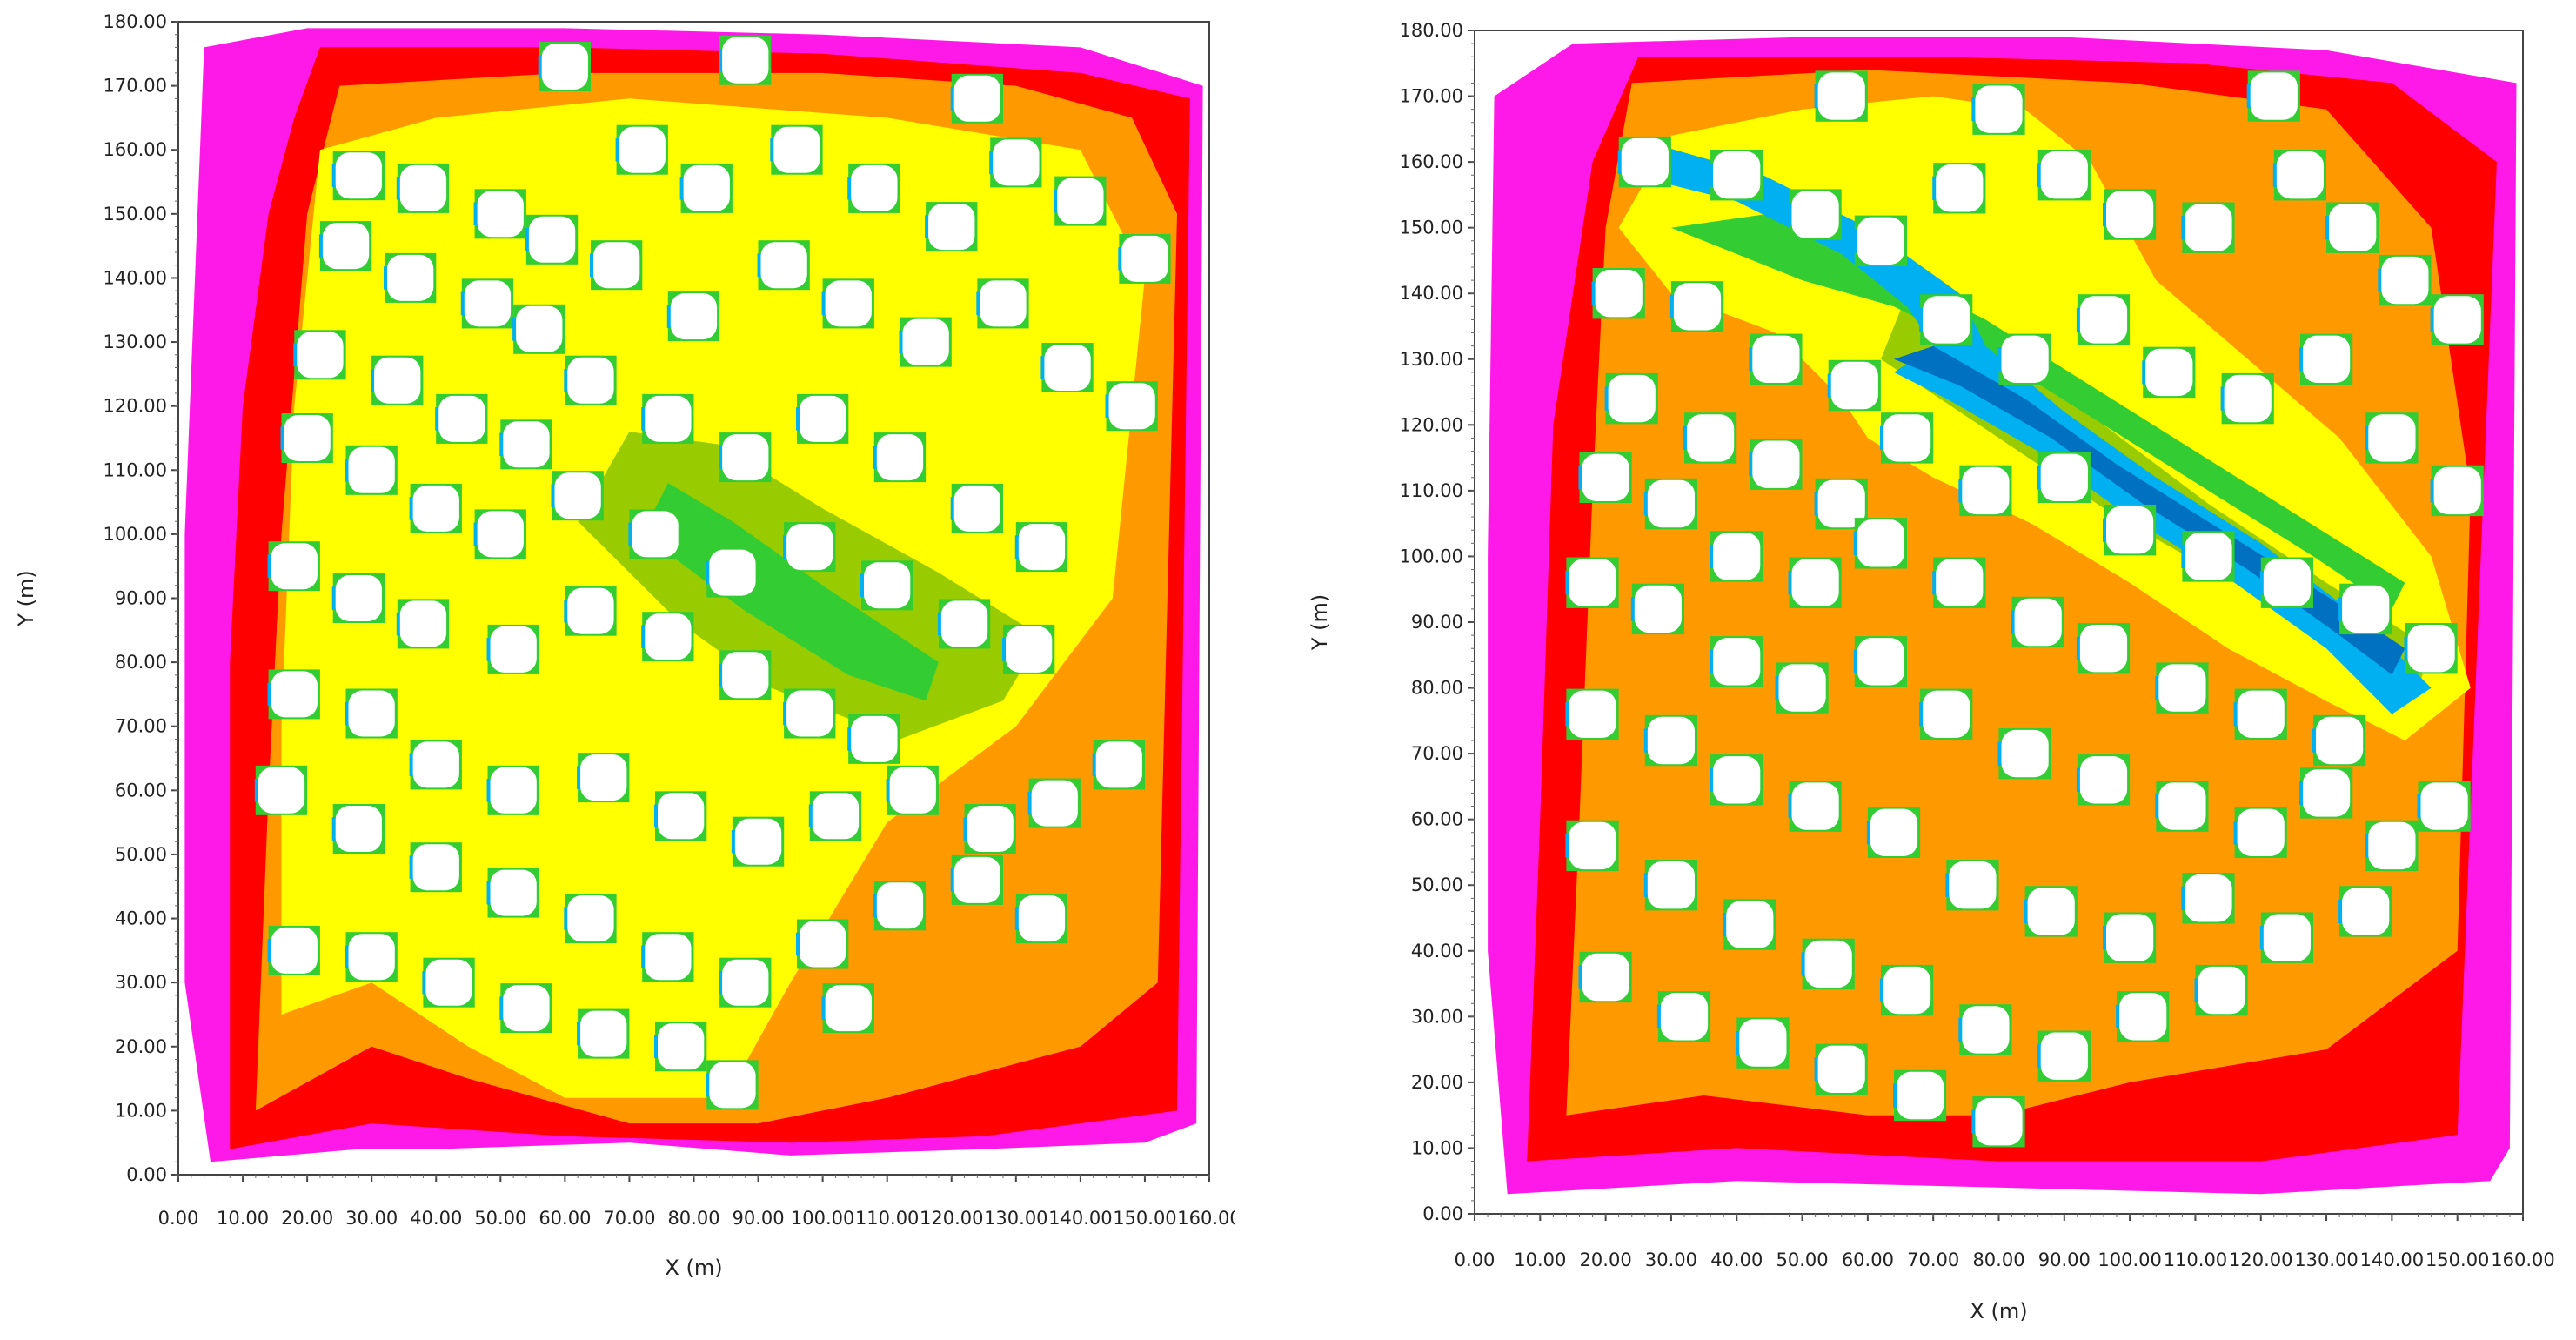 This screenshot has height=1340, width=2576. I want to click on y-tick-label: 40.00, so click(1437, 951).